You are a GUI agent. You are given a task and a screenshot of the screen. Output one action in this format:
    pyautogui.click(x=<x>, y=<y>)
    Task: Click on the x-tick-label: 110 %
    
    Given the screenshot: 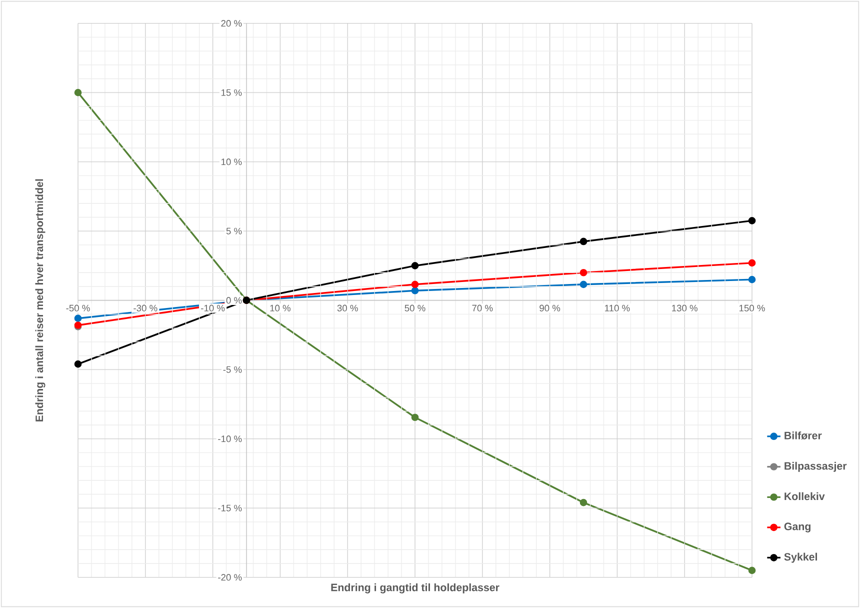 What is the action you would take?
    pyautogui.click(x=617, y=308)
    